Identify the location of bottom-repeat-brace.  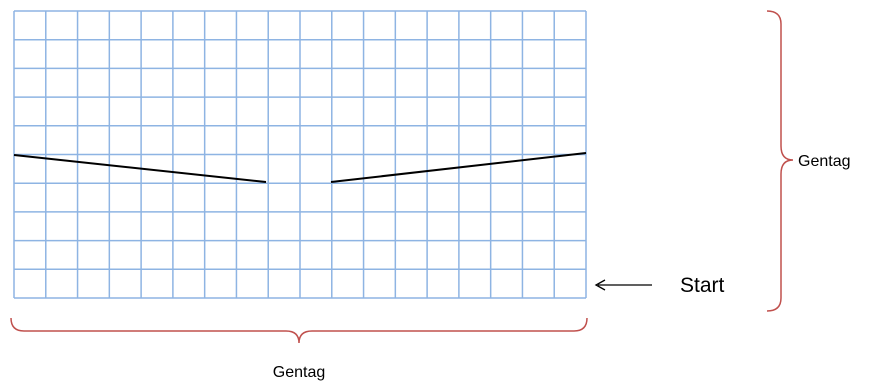
(299, 330).